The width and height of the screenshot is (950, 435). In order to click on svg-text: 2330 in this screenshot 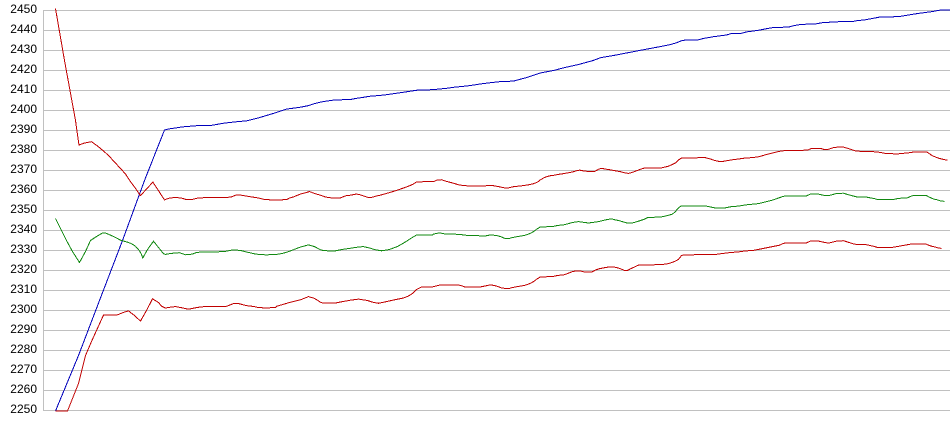, I will do `click(23, 249)`.